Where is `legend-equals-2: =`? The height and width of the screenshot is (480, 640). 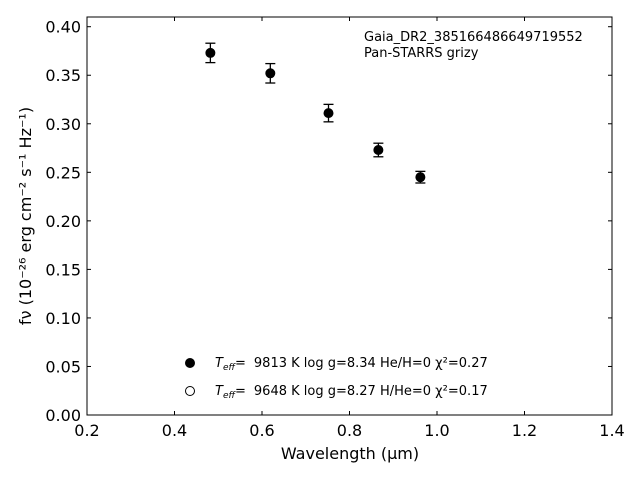 legend-equals-2: = is located at coordinates (240, 391).